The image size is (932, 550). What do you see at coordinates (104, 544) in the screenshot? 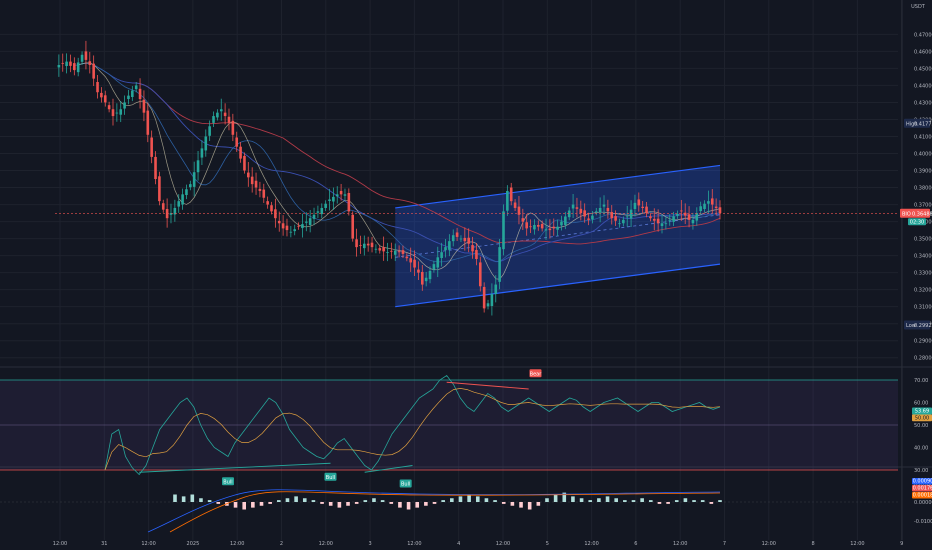
I see `time-tick-label: 31` at bounding box center [104, 544].